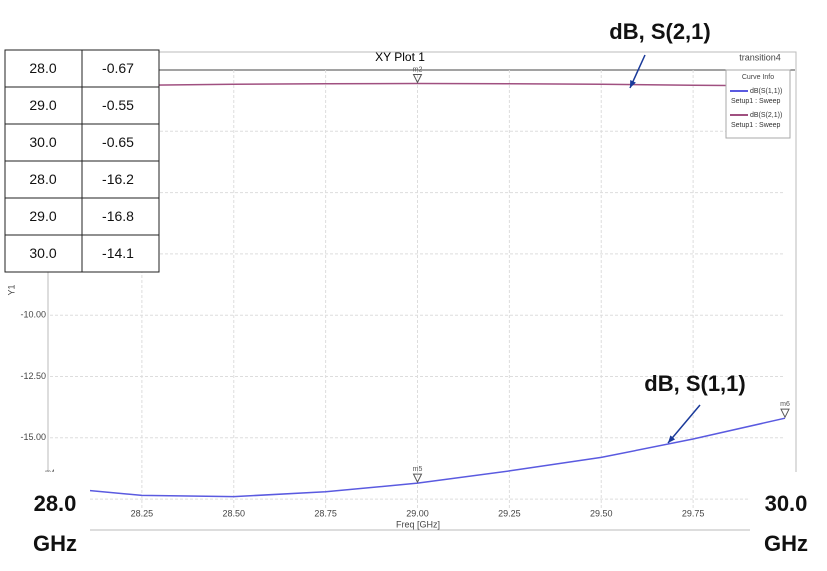 The height and width of the screenshot is (571, 827). I want to click on chart-title: XY Plot 1, so click(400, 57).